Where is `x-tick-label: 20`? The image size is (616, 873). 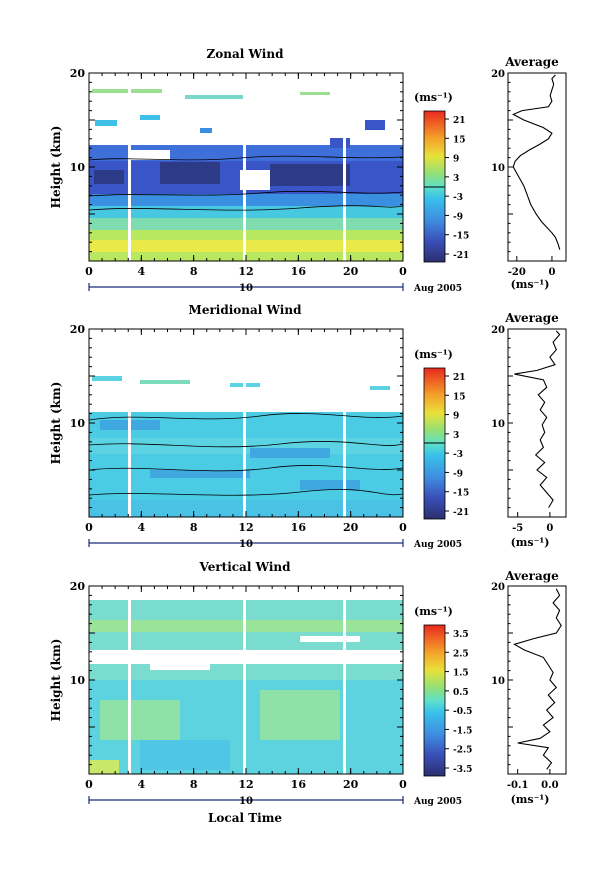
x-tick-label: 20 is located at coordinates (351, 271).